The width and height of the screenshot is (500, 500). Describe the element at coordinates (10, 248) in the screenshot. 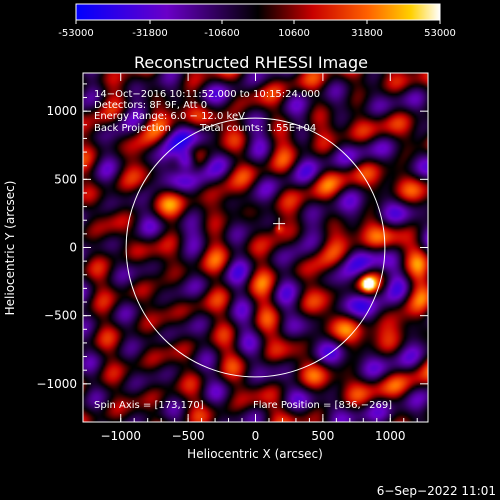

I see `y-axis-label: Heliocentric Y (arcsec)` at that location.